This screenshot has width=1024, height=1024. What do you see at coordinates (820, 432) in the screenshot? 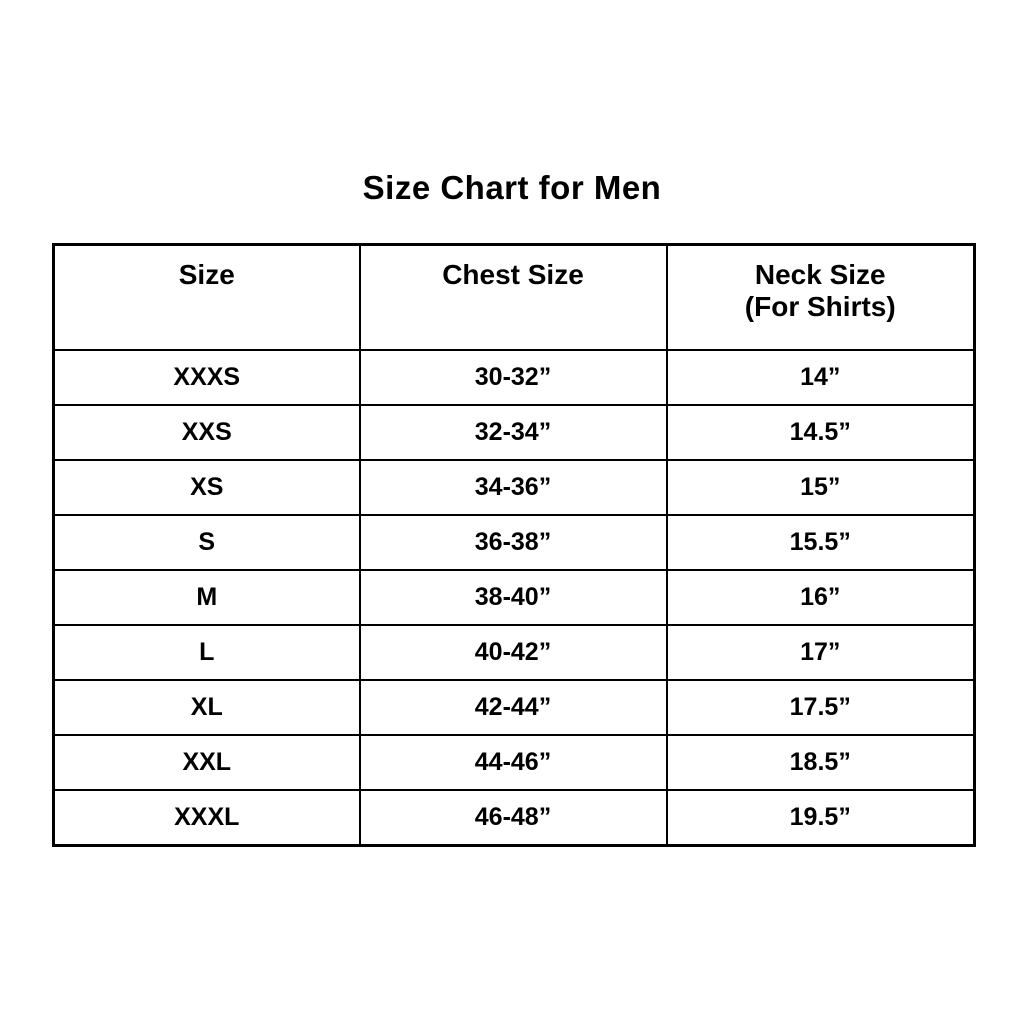
I see `neck-size-cell: 14.5”` at bounding box center [820, 432].